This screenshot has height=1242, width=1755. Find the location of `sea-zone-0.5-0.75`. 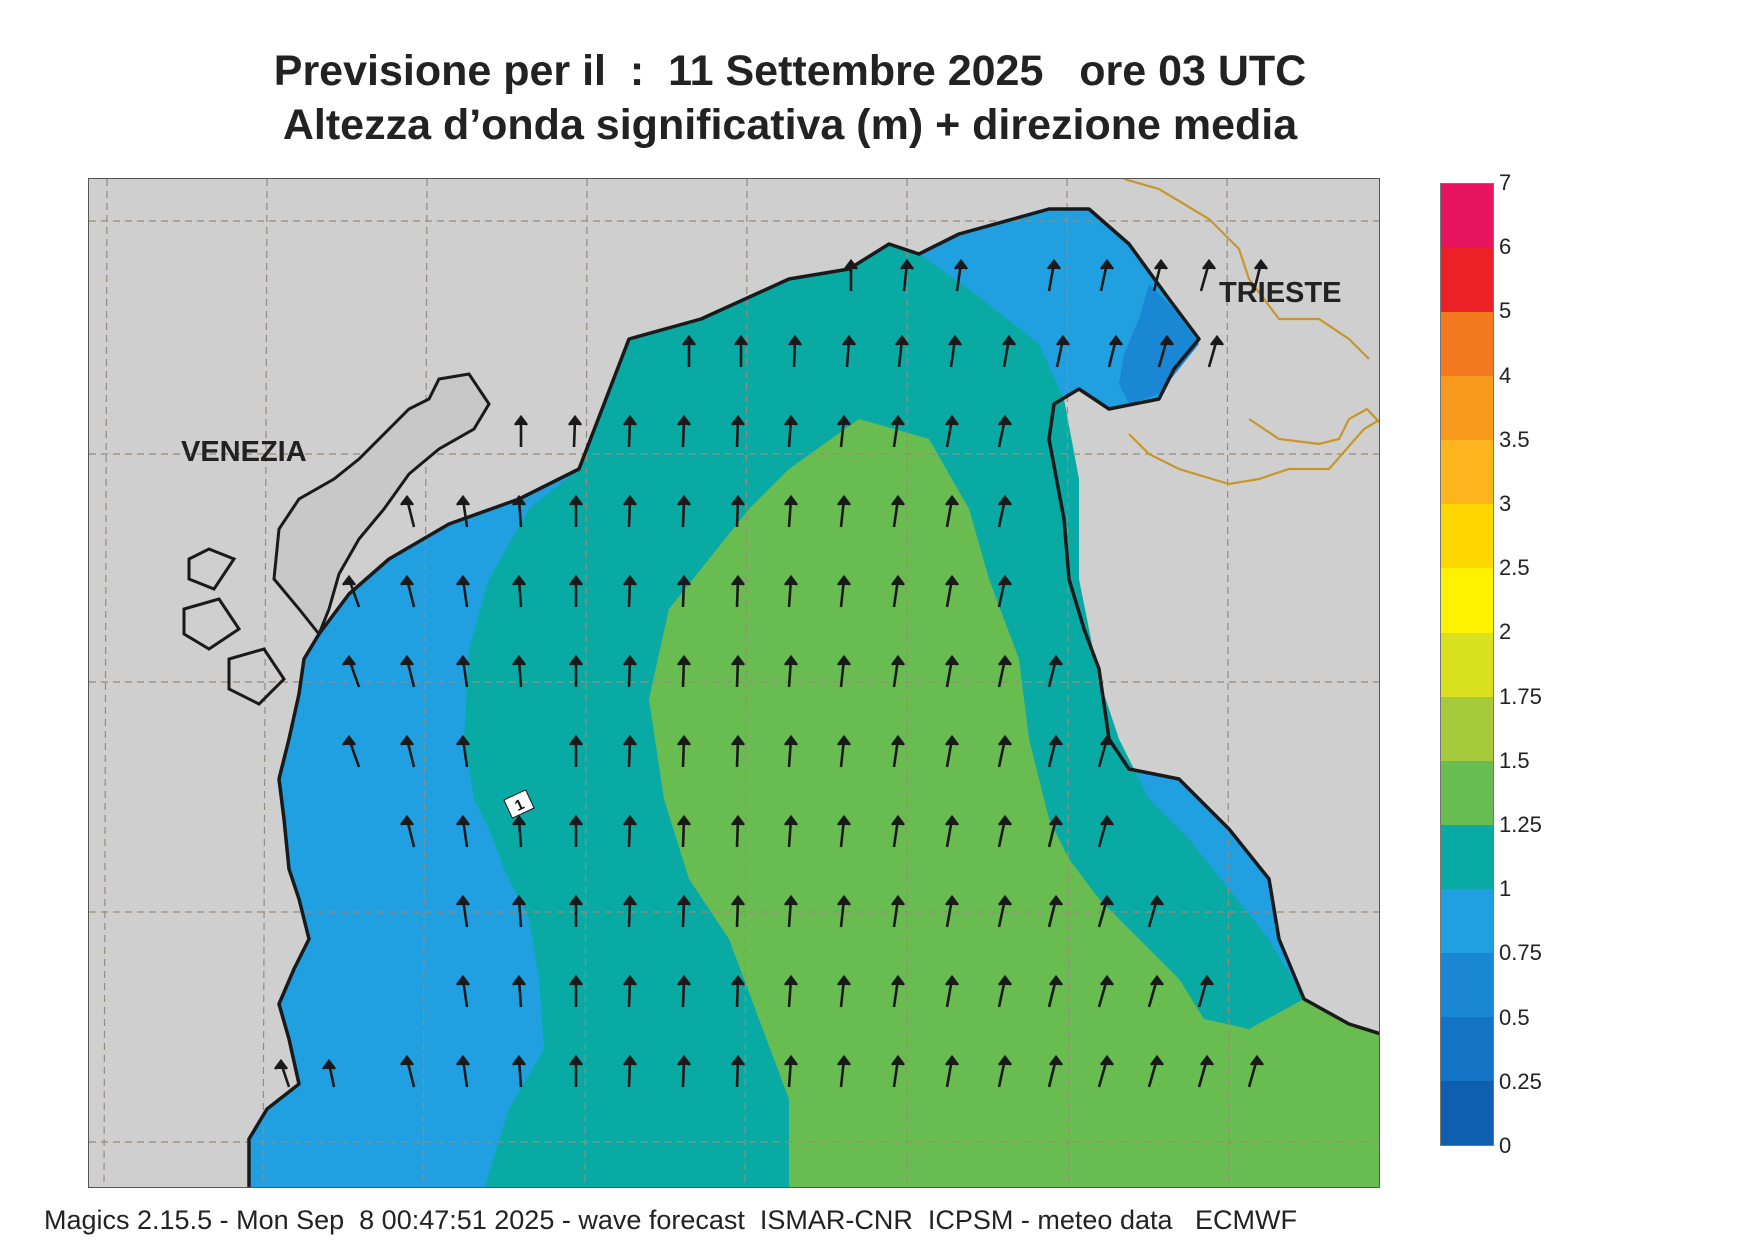

sea-zone-0.5-0.75 is located at coordinates (1159, 344).